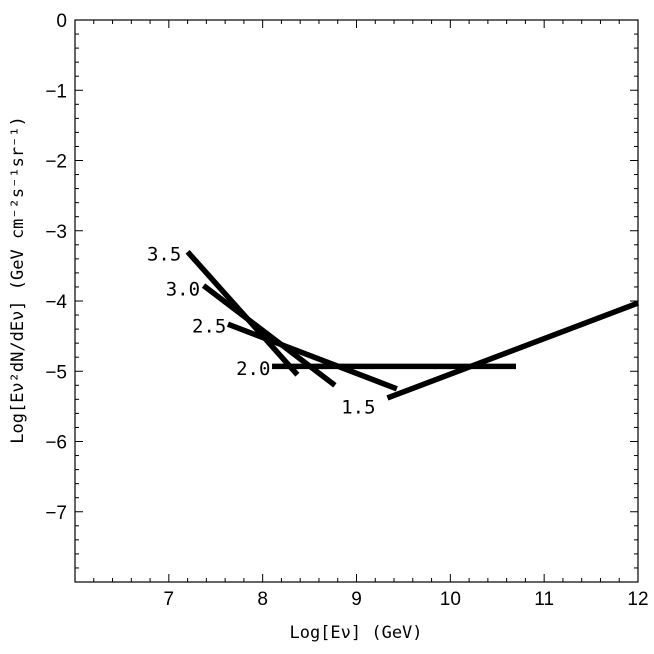 The height and width of the screenshot is (654, 654). I want to click on y-tick-label: −5, so click(56, 372).